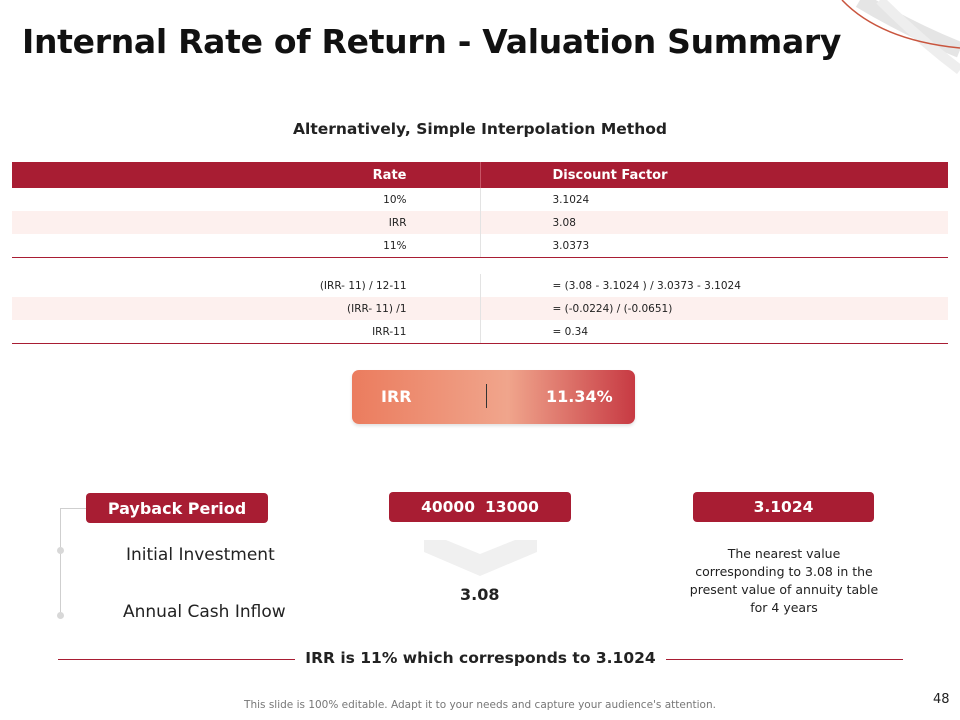 The width and height of the screenshot is (960, 720). What do you see at coordinates (480, 594) in the screenshot?
I see `payback-result: 3.08` at bounding box center [480, 594].